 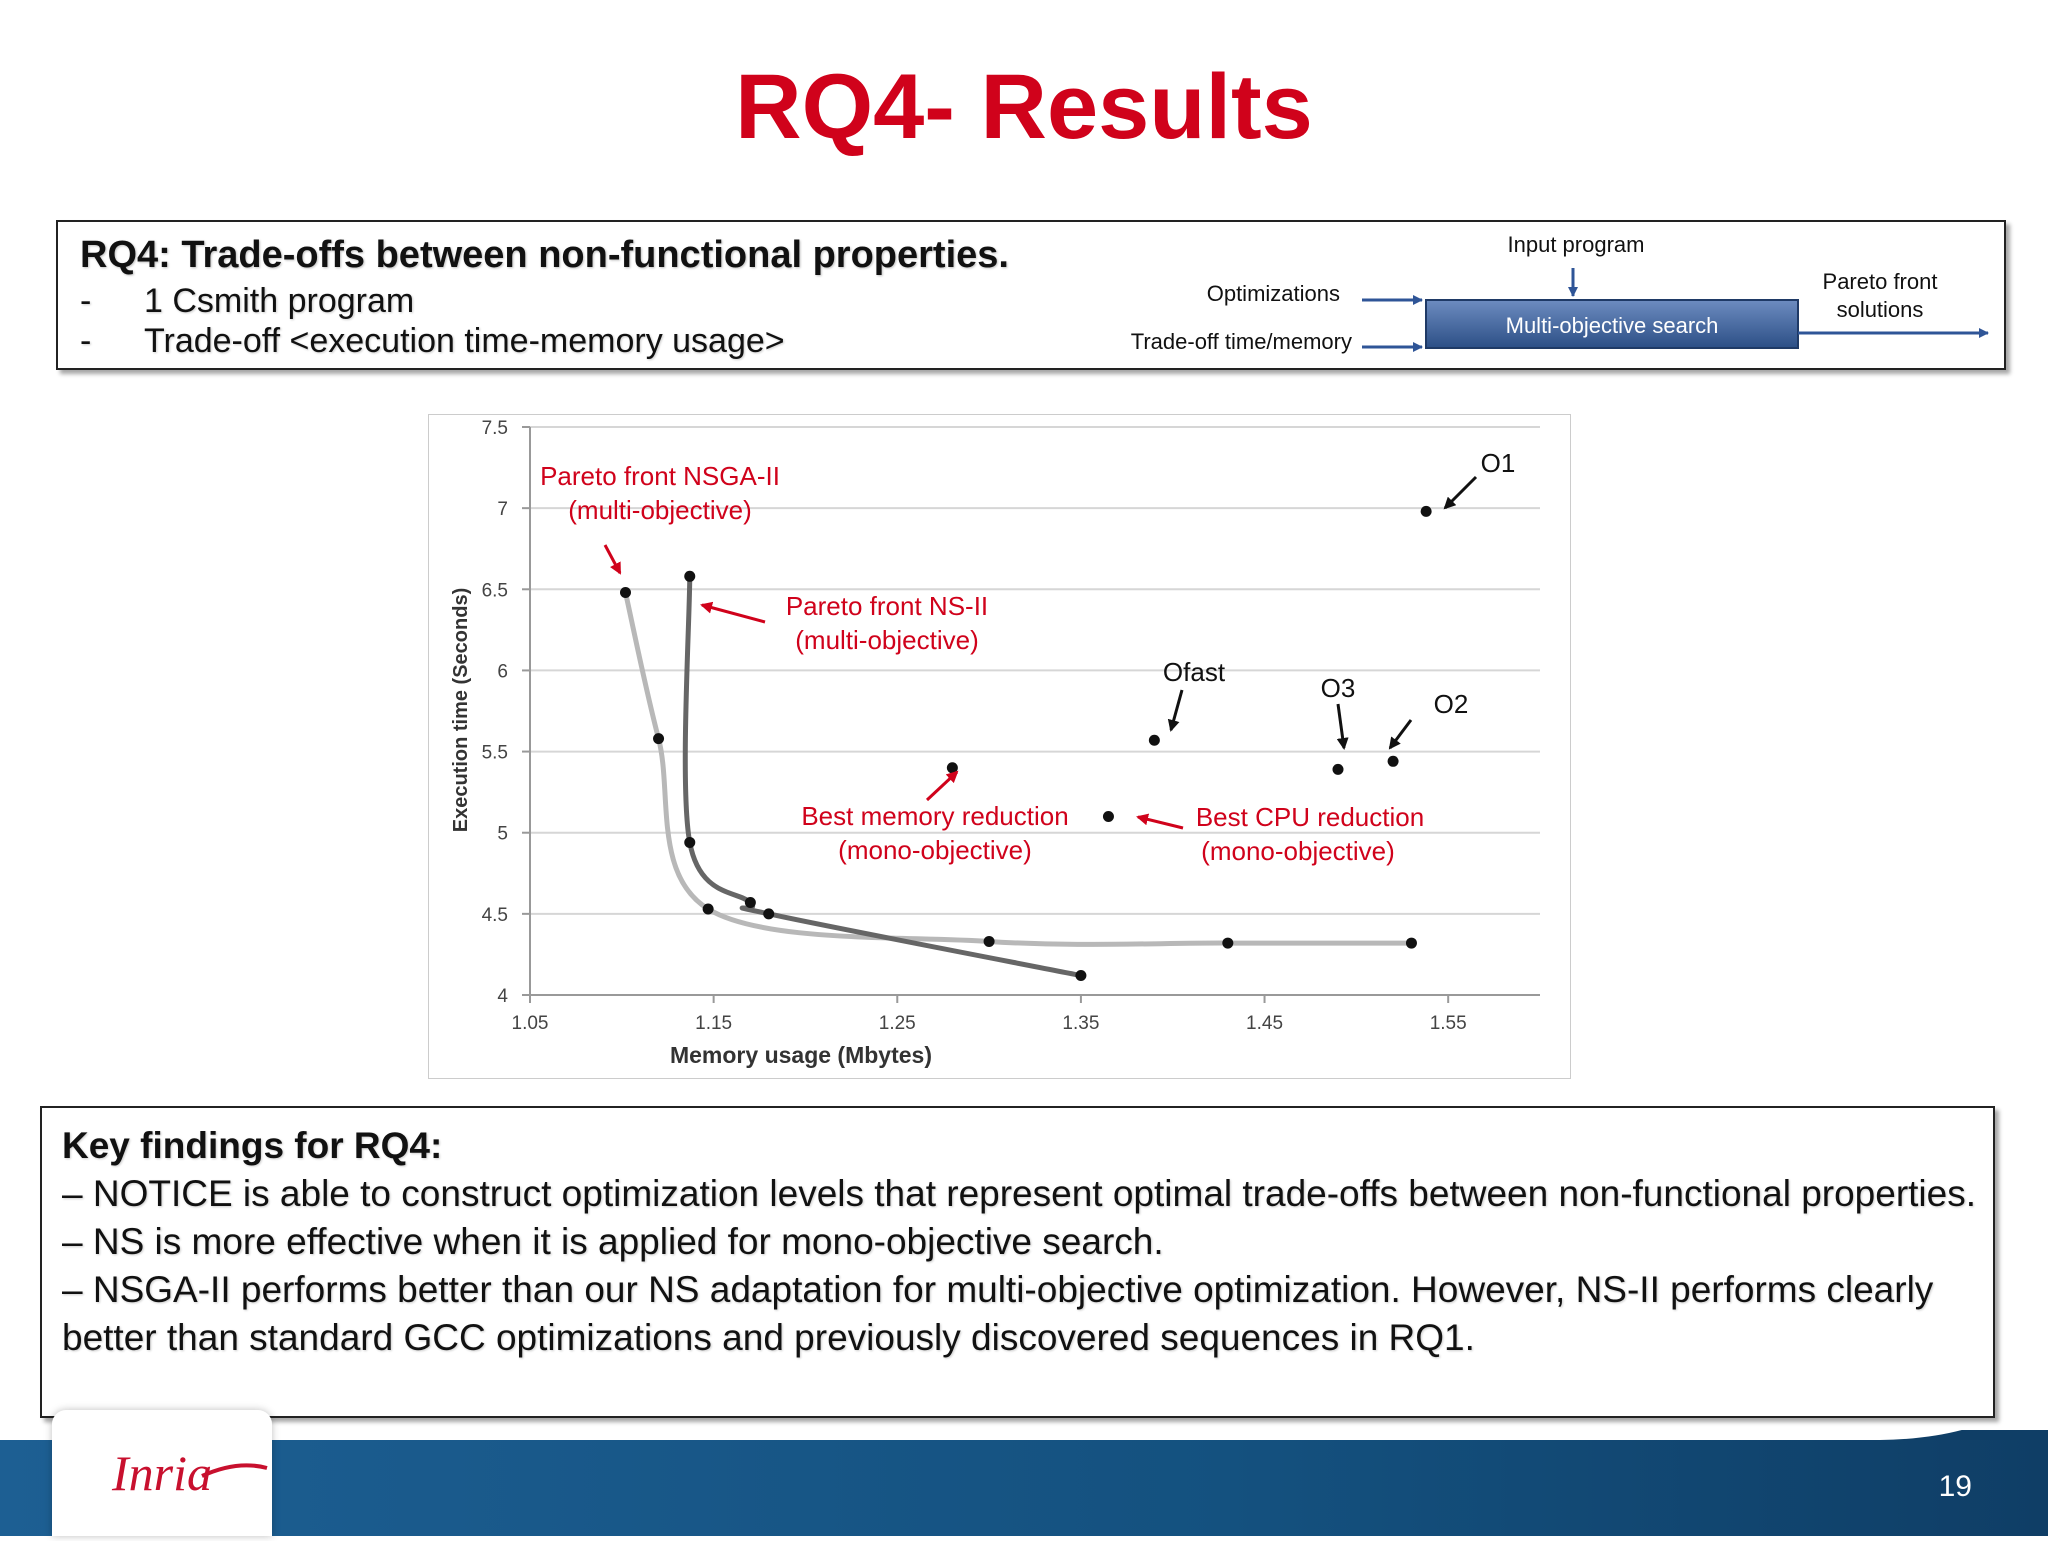 What do you see at coordinates (1175, 710) in the screenshot?
I see `annotation-ofast-arrow` at bounding box center [1175, 710].